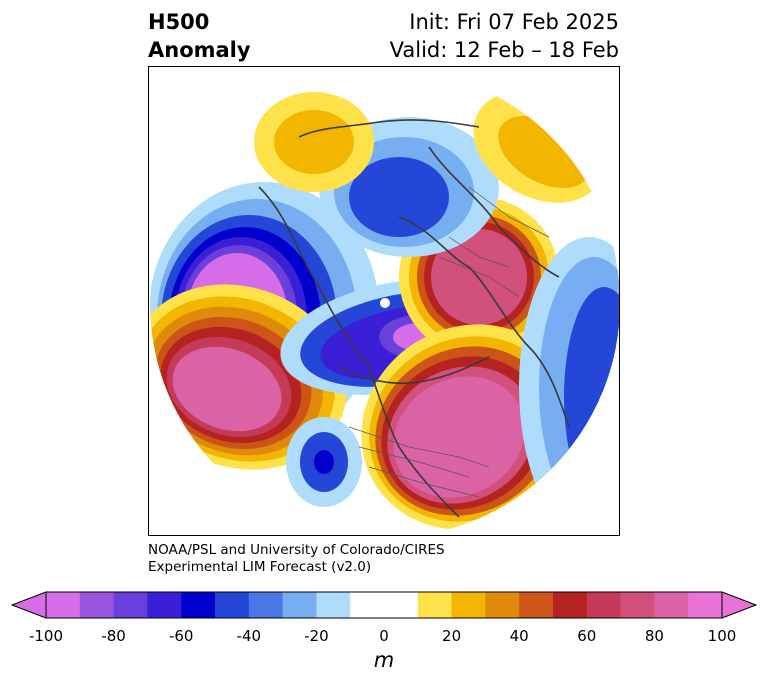 This screenshot has width=768, height=686. I want to click on colorbar-tick-label: -60, so click(181, 636).